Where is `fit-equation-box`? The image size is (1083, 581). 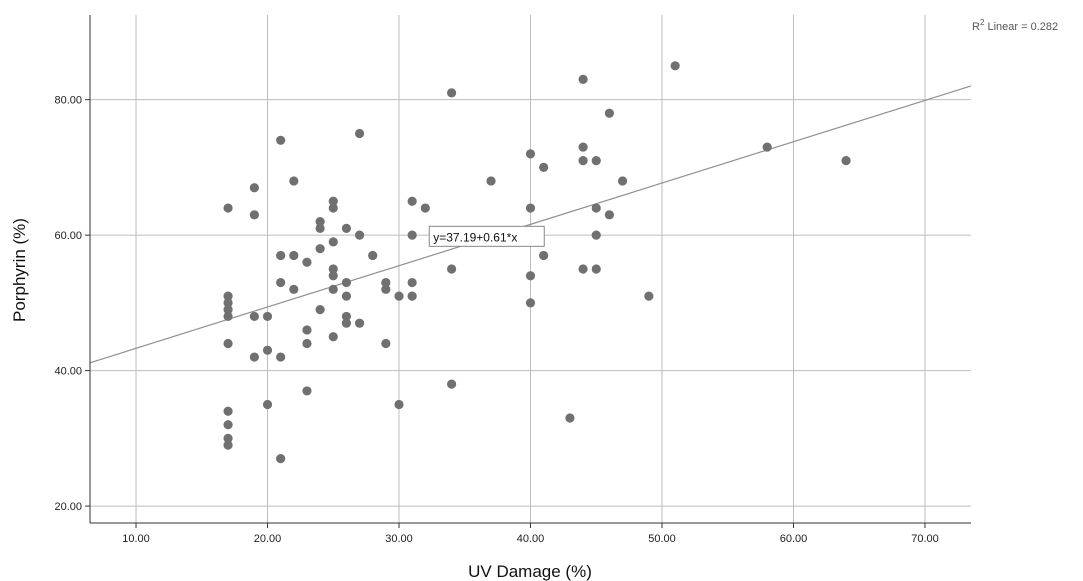
fit-equation-box is located at coordinates (486, 236).